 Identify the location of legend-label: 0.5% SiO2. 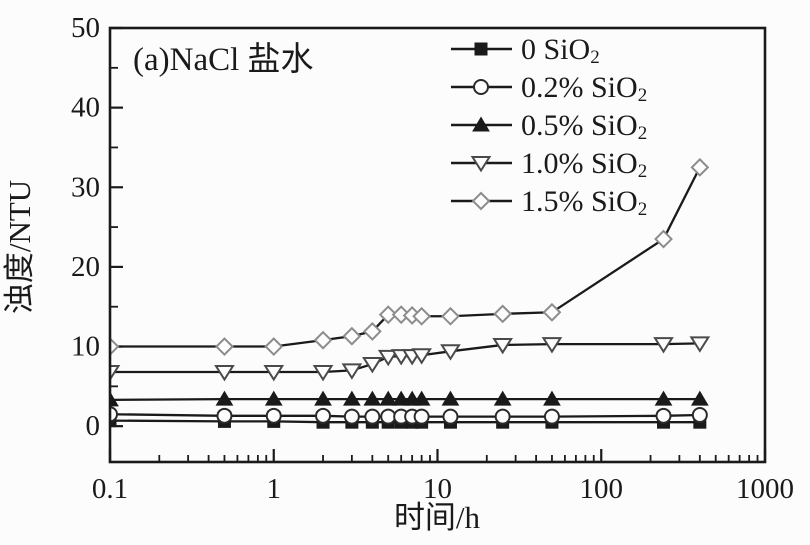
(584, 126).